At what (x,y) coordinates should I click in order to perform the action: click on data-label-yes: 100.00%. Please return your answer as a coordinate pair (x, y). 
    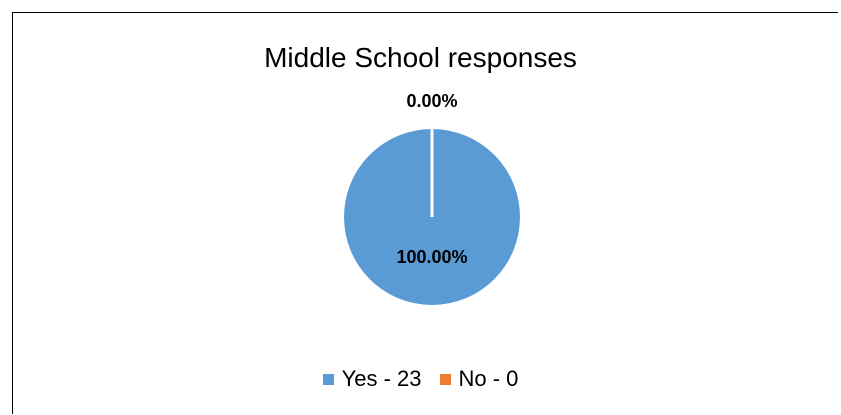
    Looking at the image, I should click on (431, 257).